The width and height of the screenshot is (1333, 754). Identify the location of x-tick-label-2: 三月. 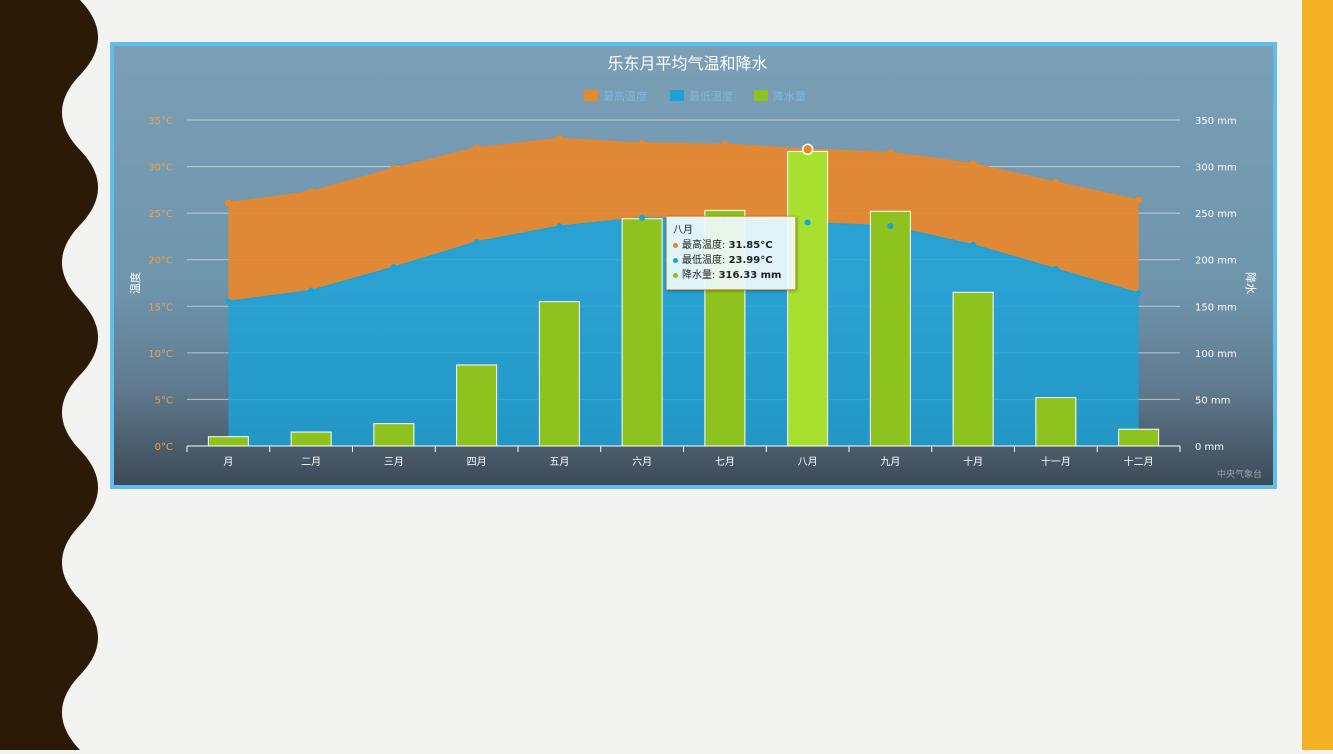
(394, 462).